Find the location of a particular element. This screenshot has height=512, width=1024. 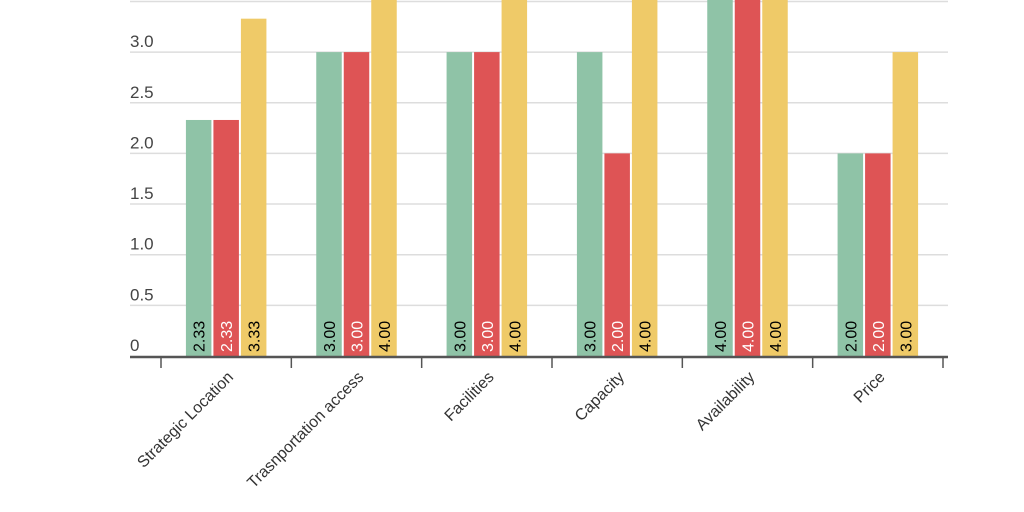

x-tick-label: Strategic Location is located at coordinates (185, 420).